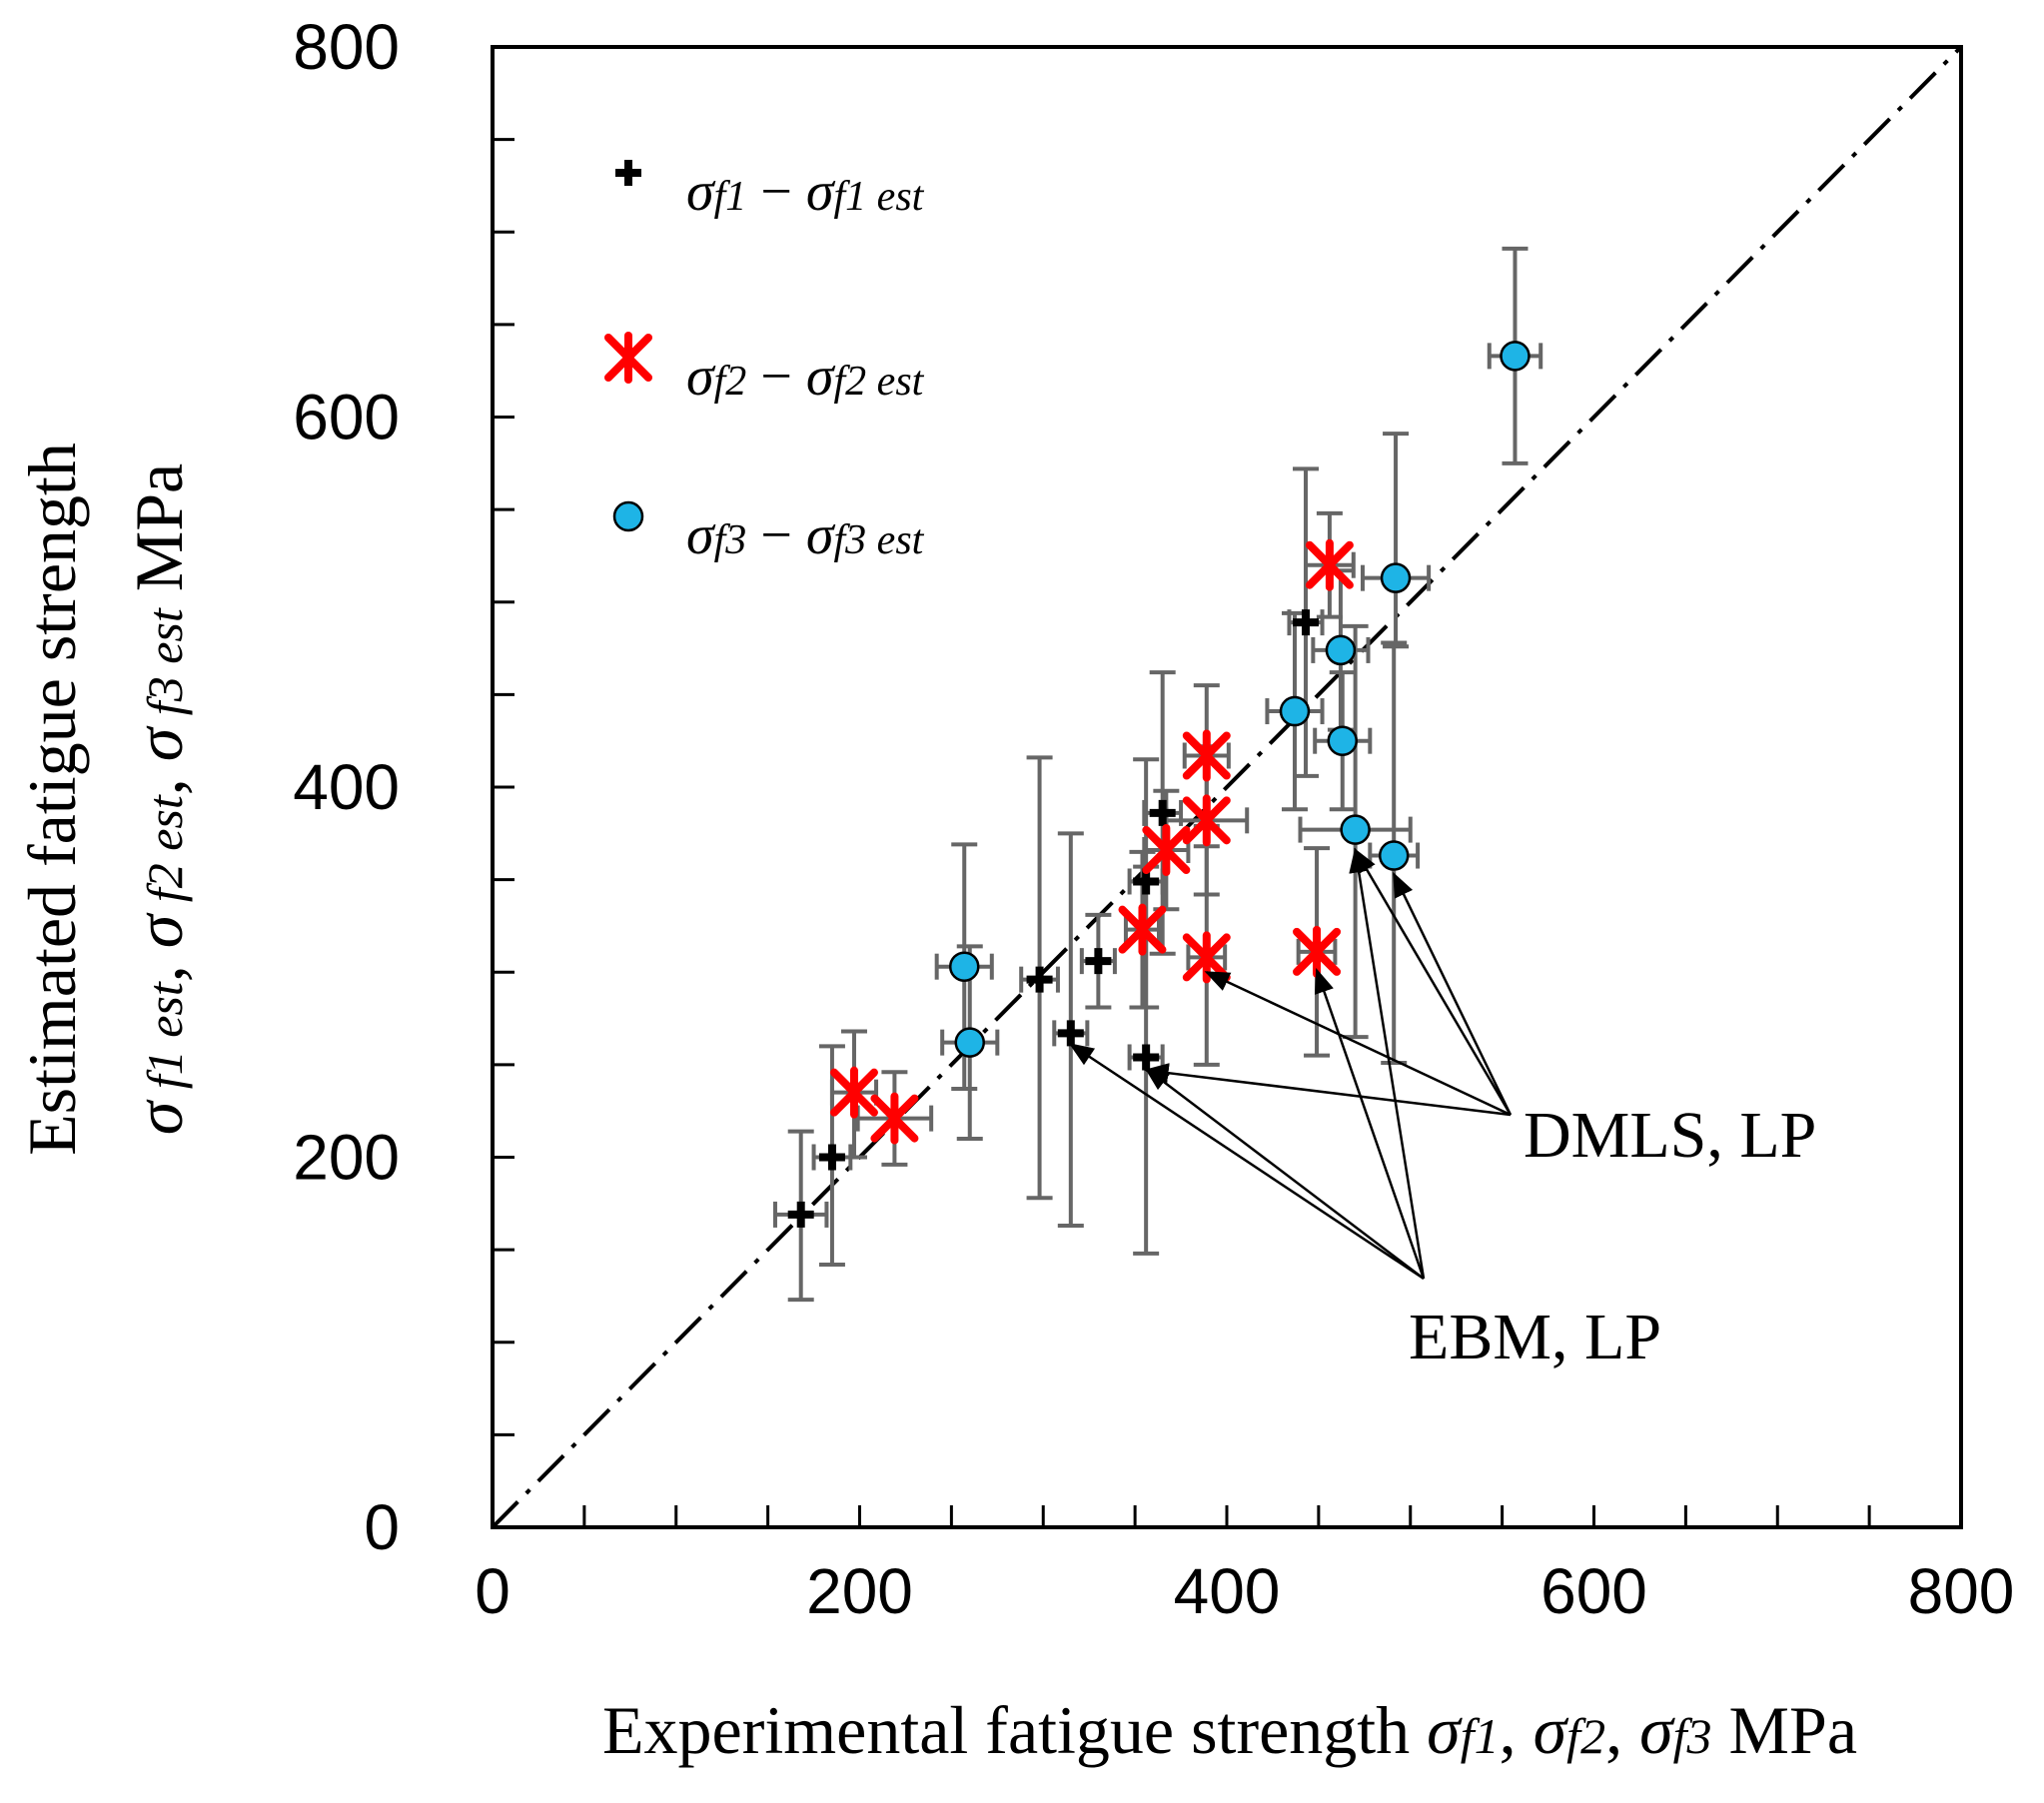  Describe the element at coordinates (346, 787) in the screenshot. I see `y-tick-label: 400` at that location.